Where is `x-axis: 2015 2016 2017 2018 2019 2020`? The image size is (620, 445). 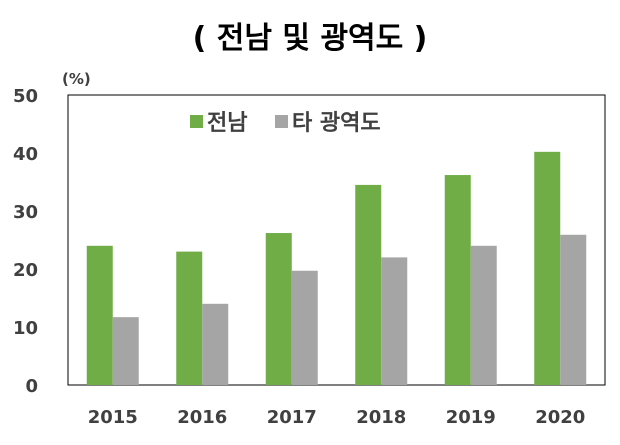
x-axis: 2015 2016 2017 2018 2019 2020 is located at coordinates (337, 417).